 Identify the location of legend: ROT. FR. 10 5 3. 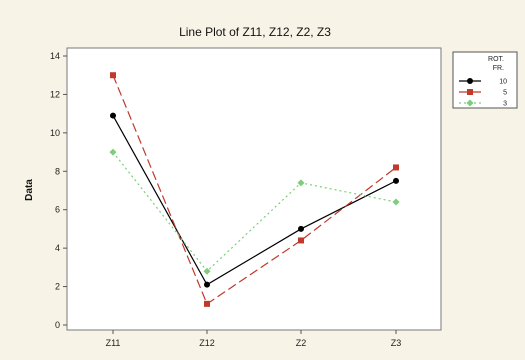
(485, 80).